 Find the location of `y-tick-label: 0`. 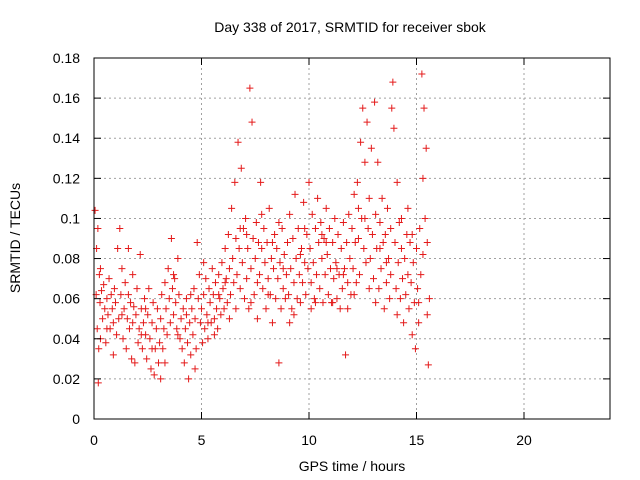

y-tick-label: 0 is located at coordinates (76, 419).